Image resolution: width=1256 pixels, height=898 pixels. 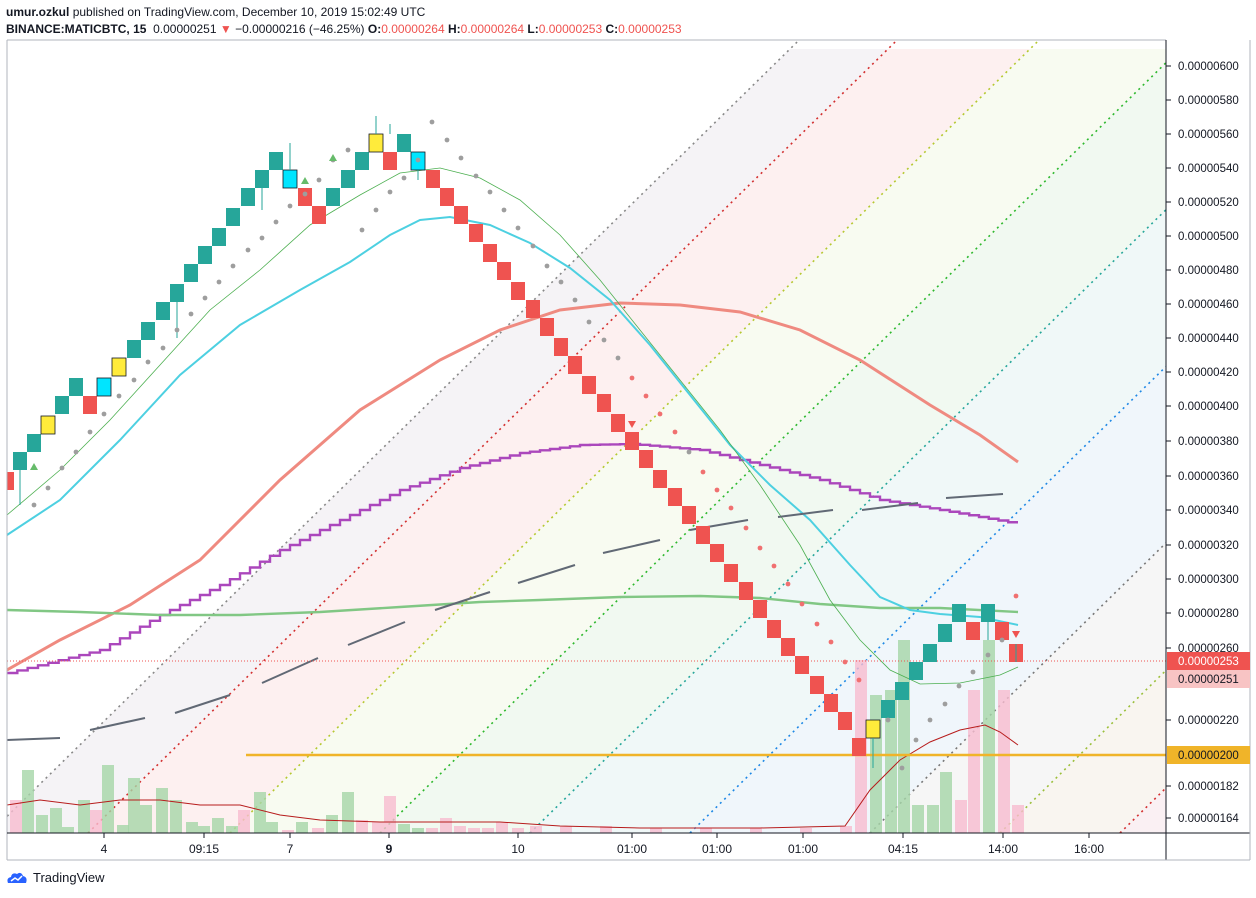 I want to click on author-name: umur.ozkul, so click(x=38, y=12).